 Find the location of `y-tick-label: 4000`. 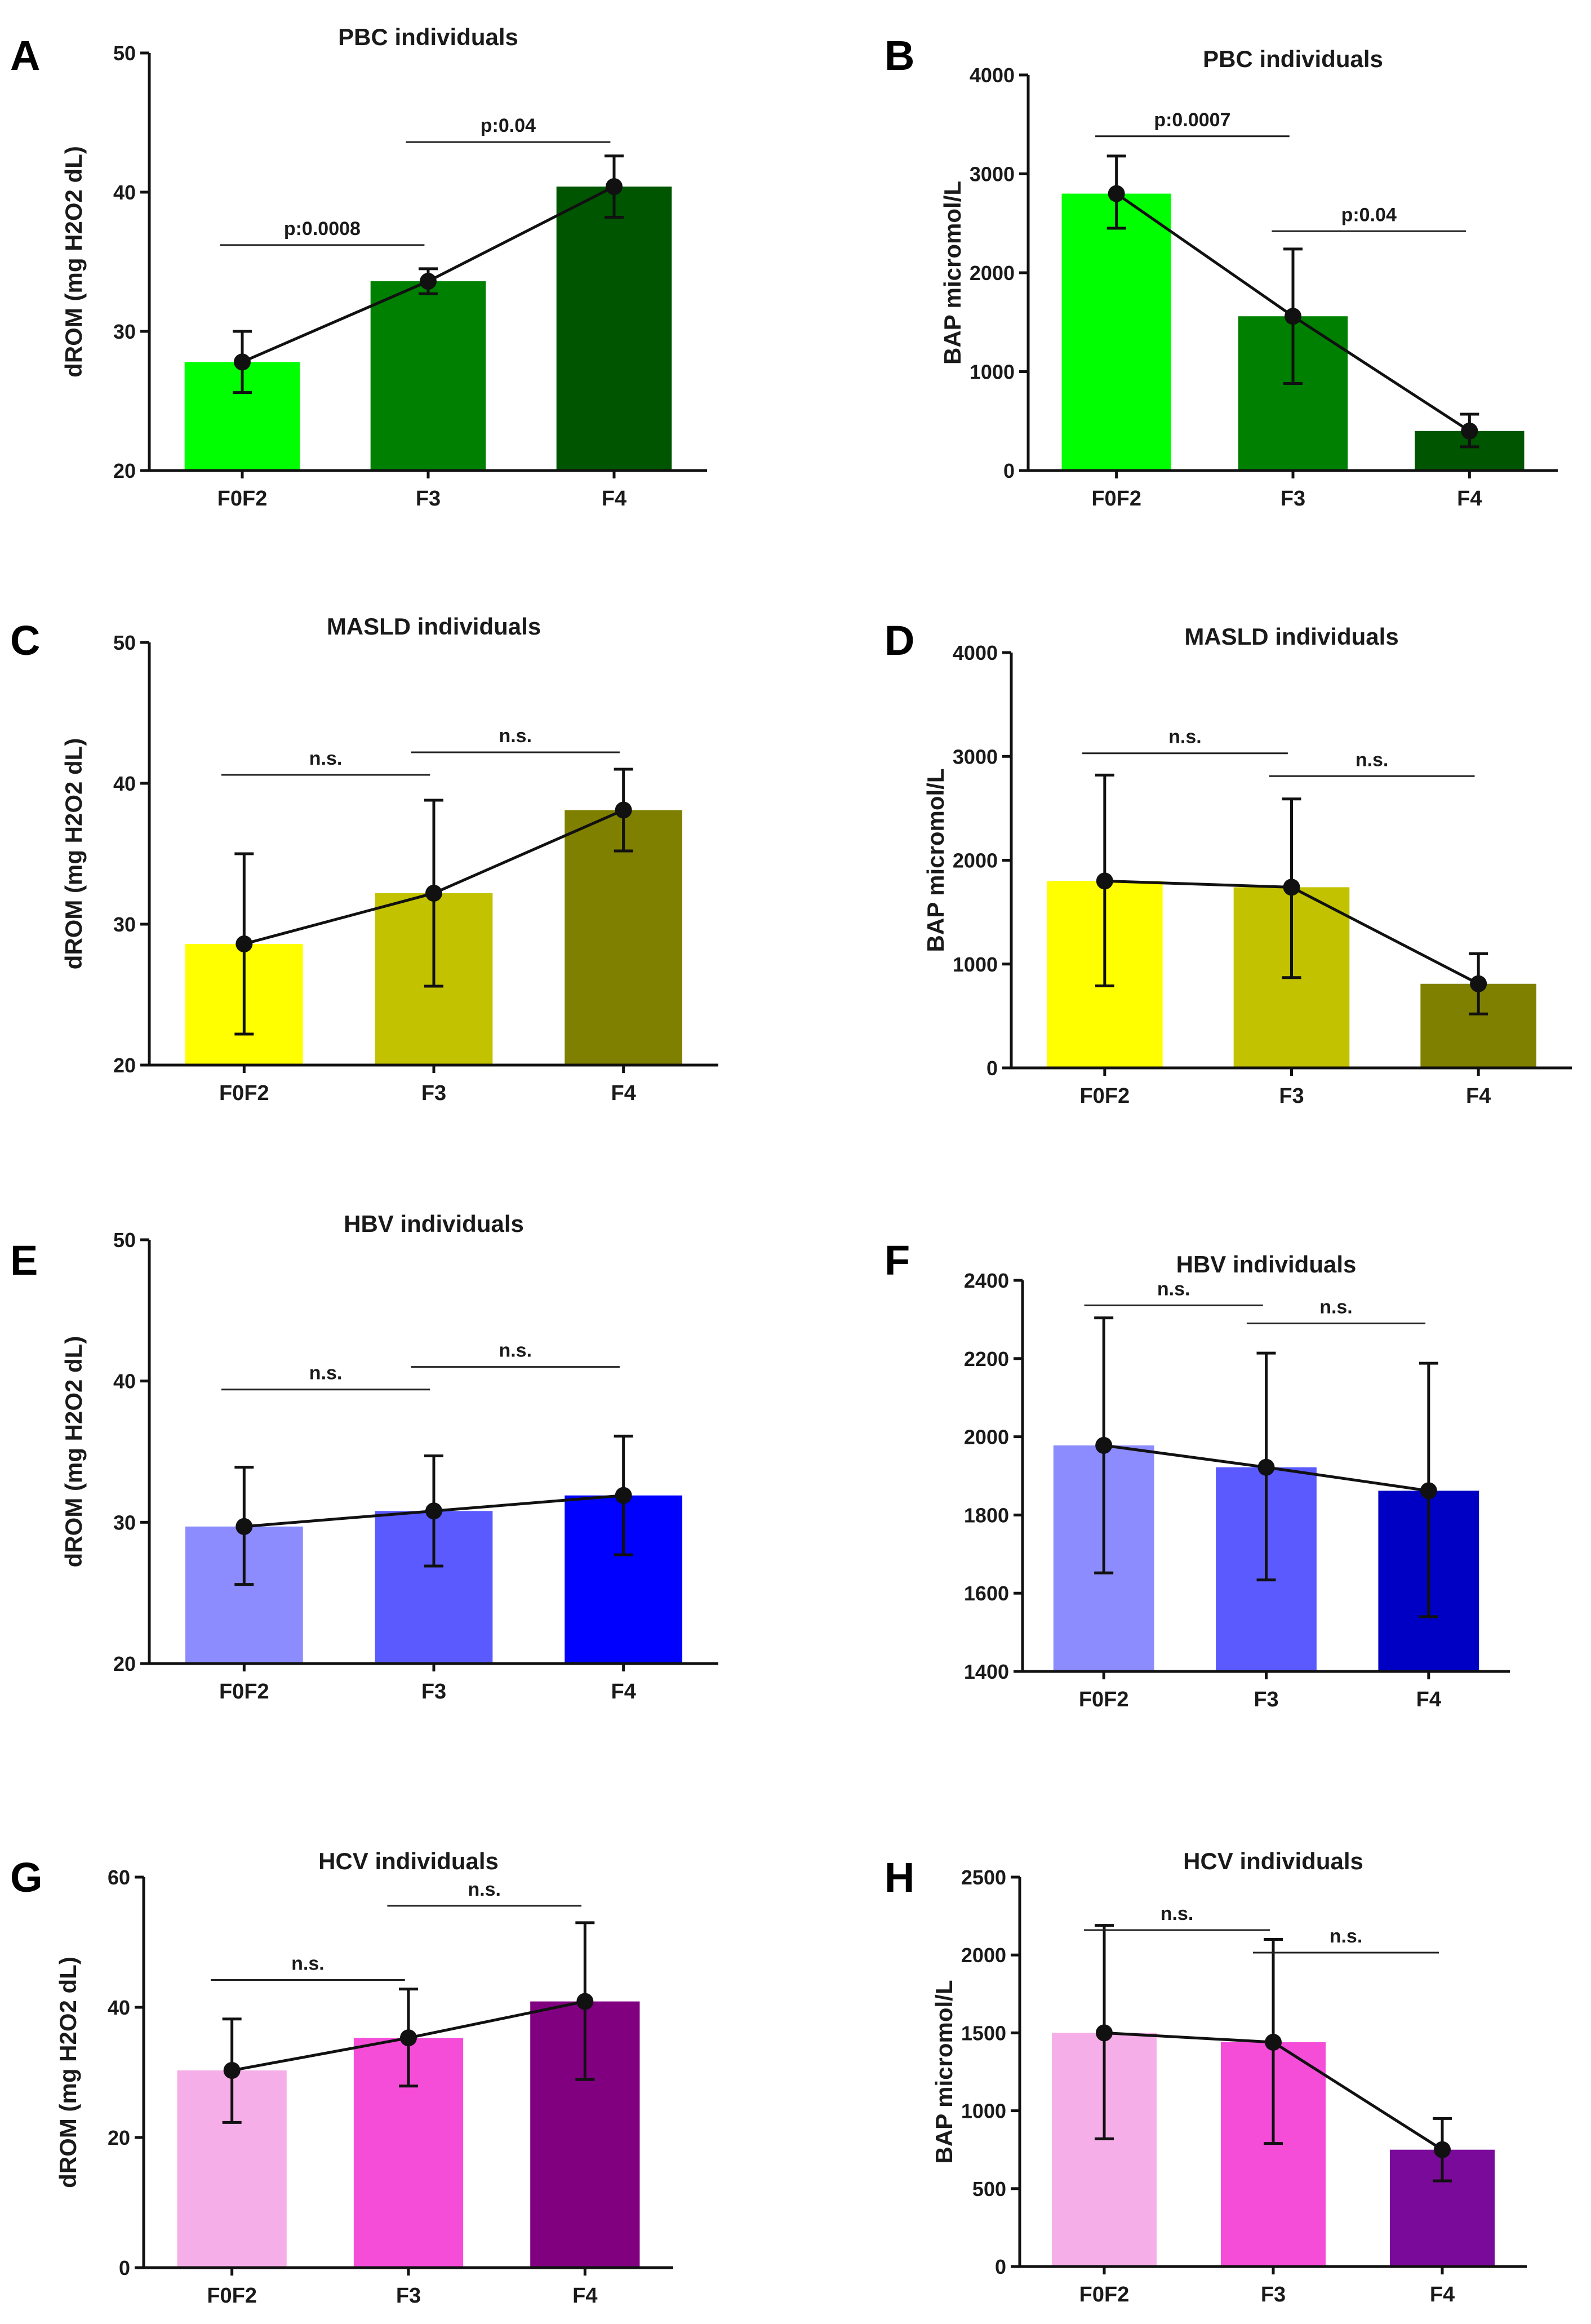

y-tick-label: 4000 is located at coordinates (993, 75).